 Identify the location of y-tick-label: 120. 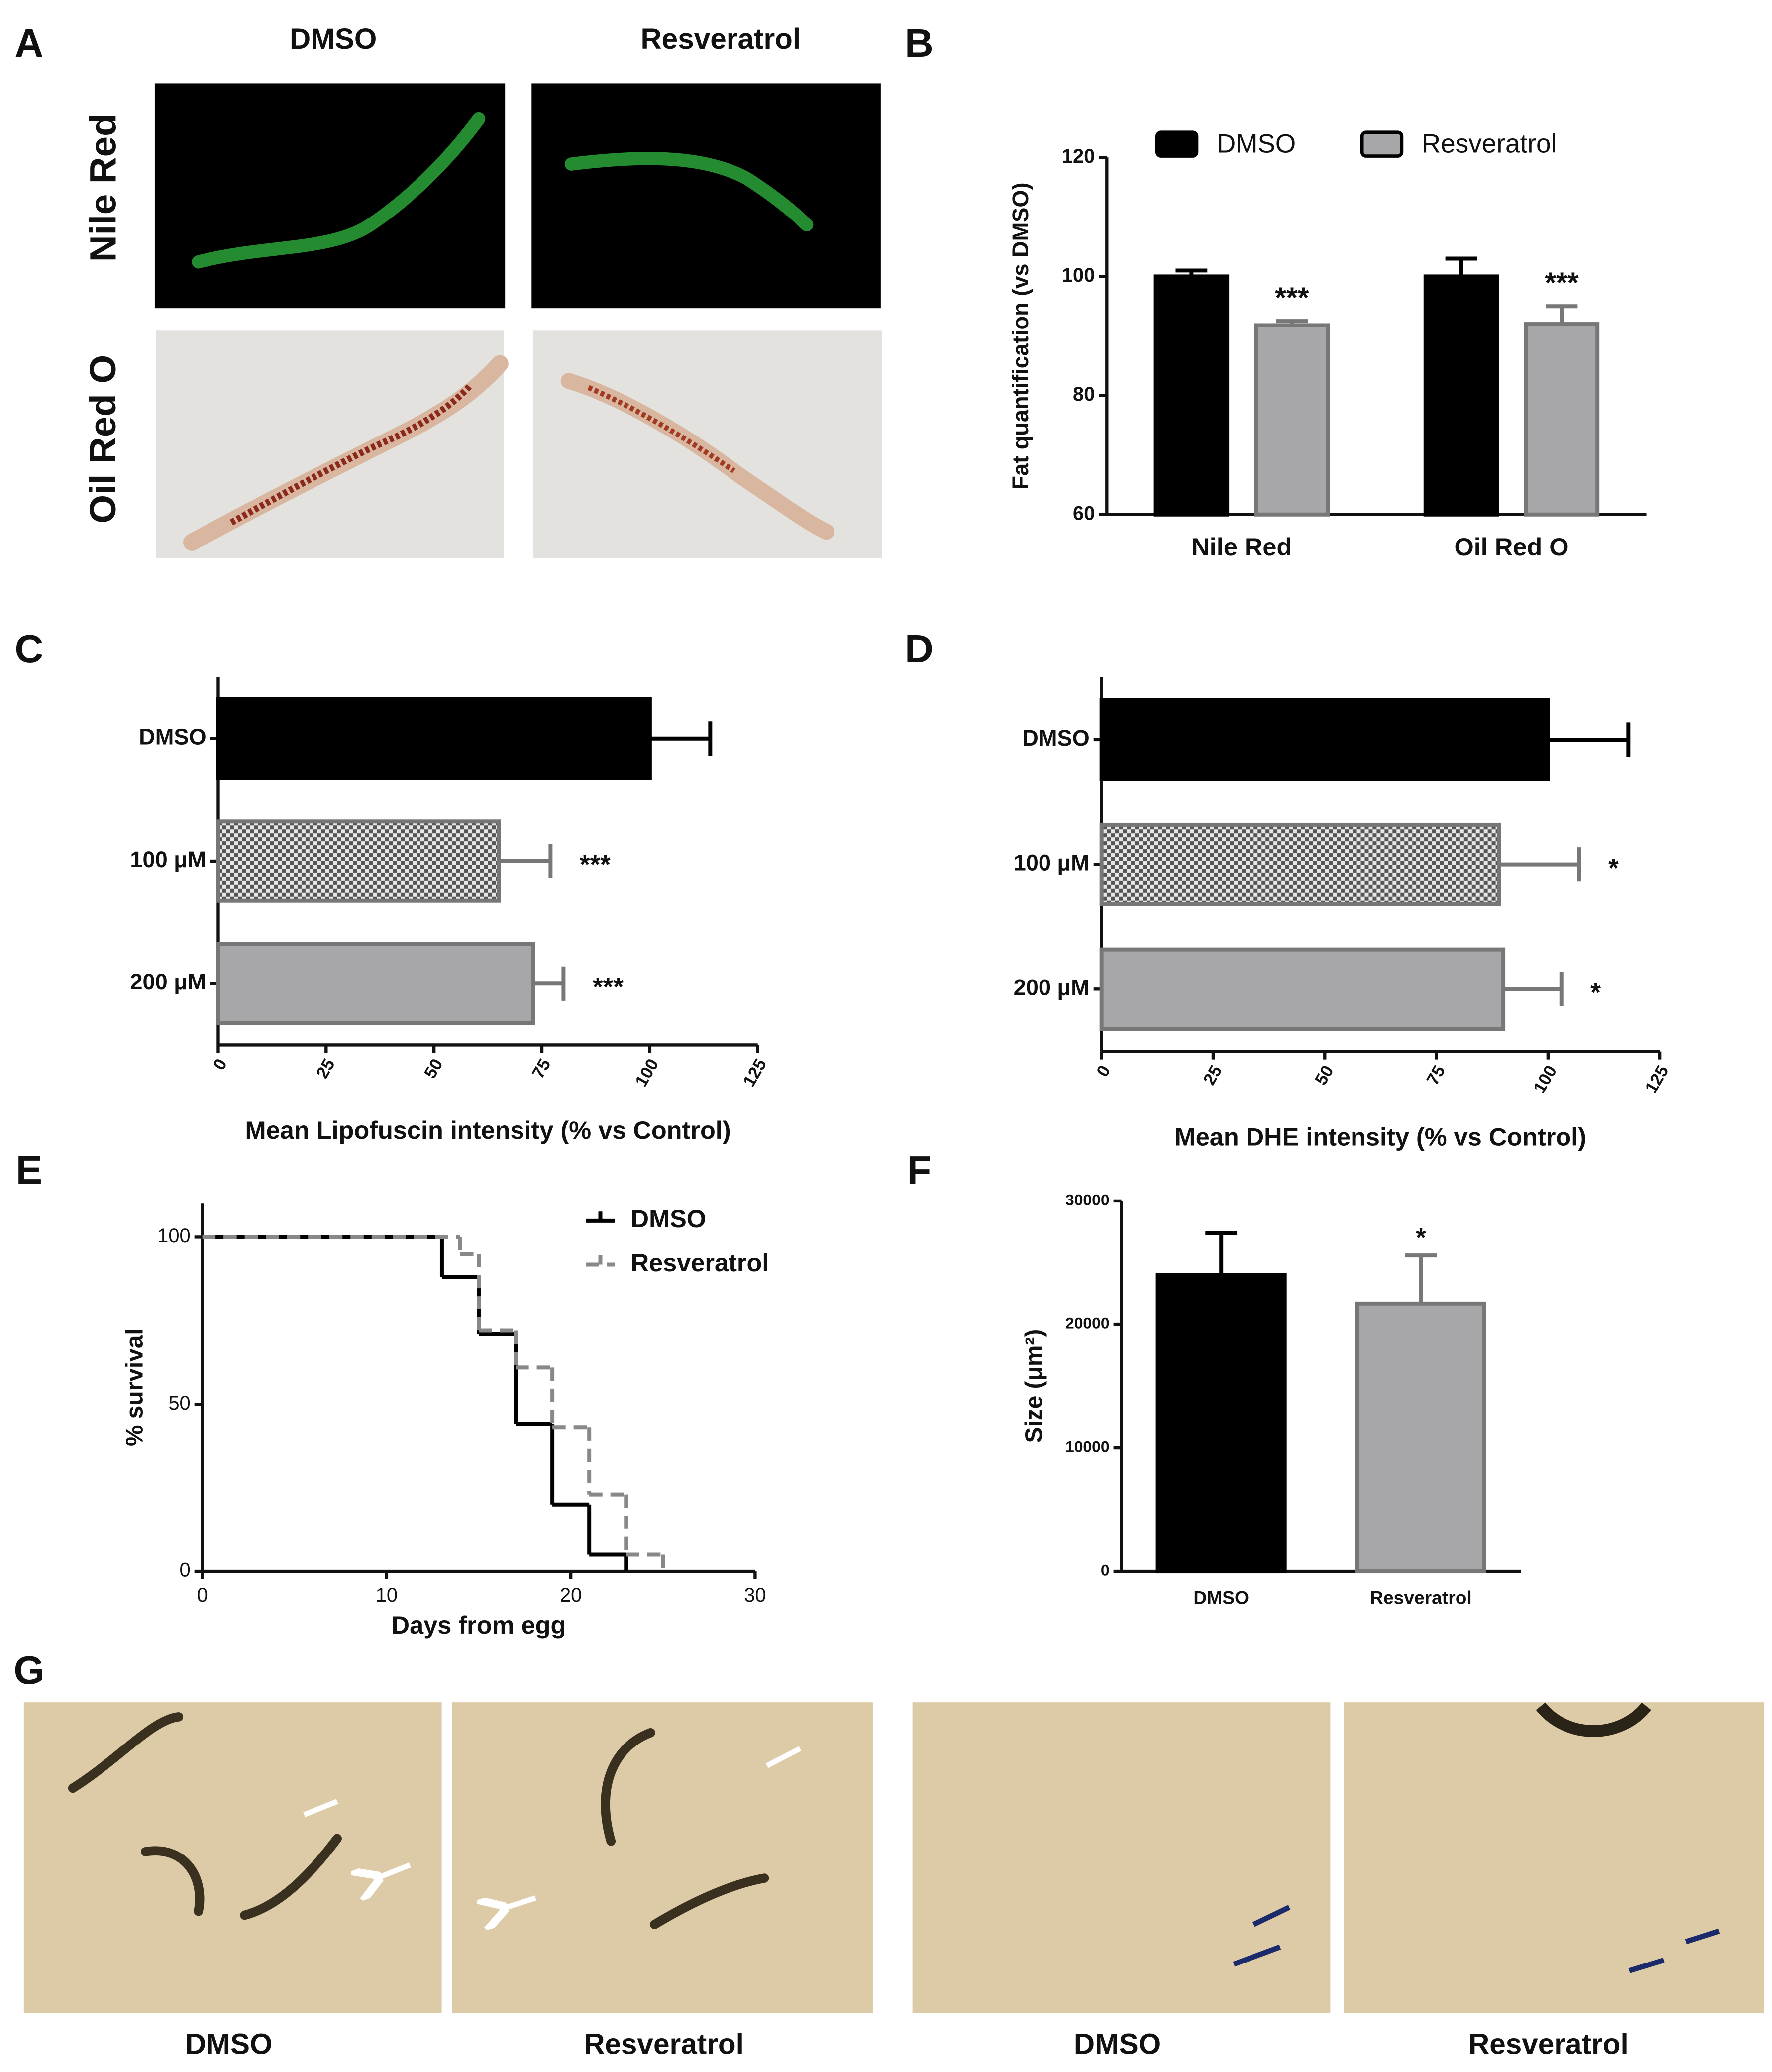
(1078, 156).